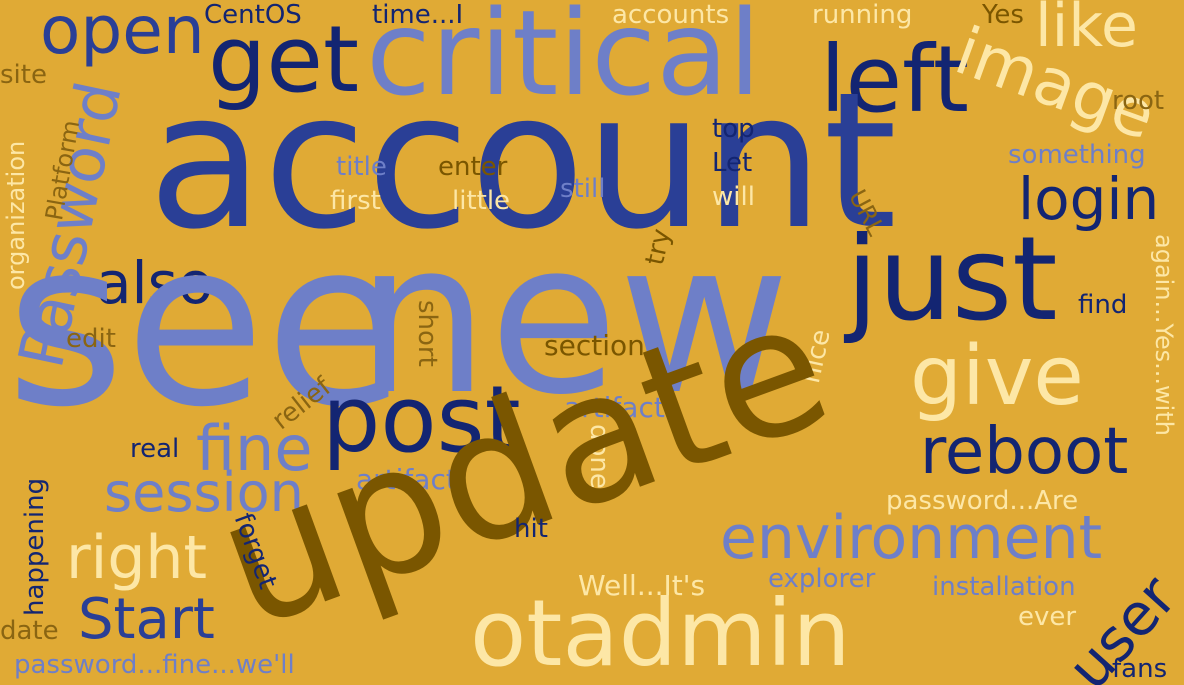 The height and width of the screenshot is (685, 1184). Describe the element at coordinates (427, 333) in the screenshot. I see `word-short: short` at that location.